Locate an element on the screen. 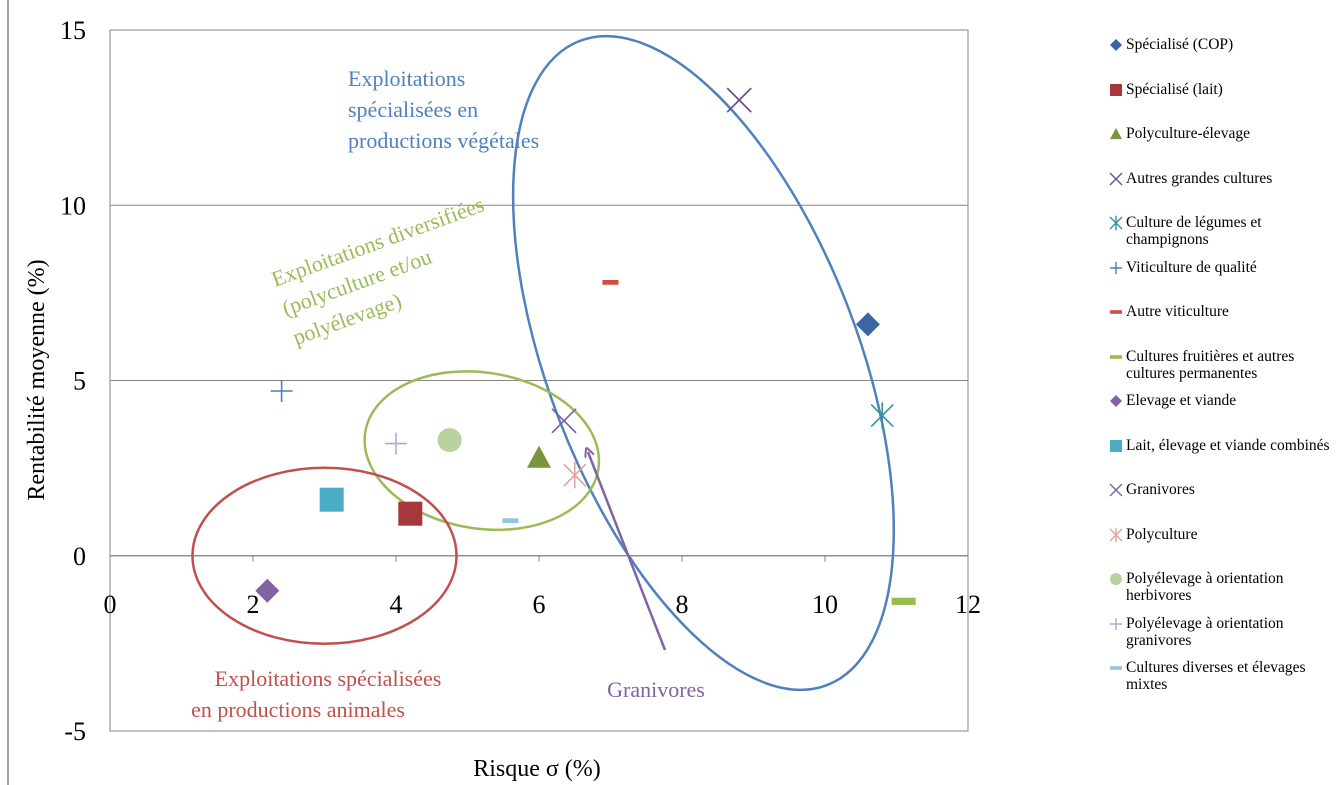 This screenshot has width=1343, height=785. y-tick-label: 5 is located at coordinates (79, 381).